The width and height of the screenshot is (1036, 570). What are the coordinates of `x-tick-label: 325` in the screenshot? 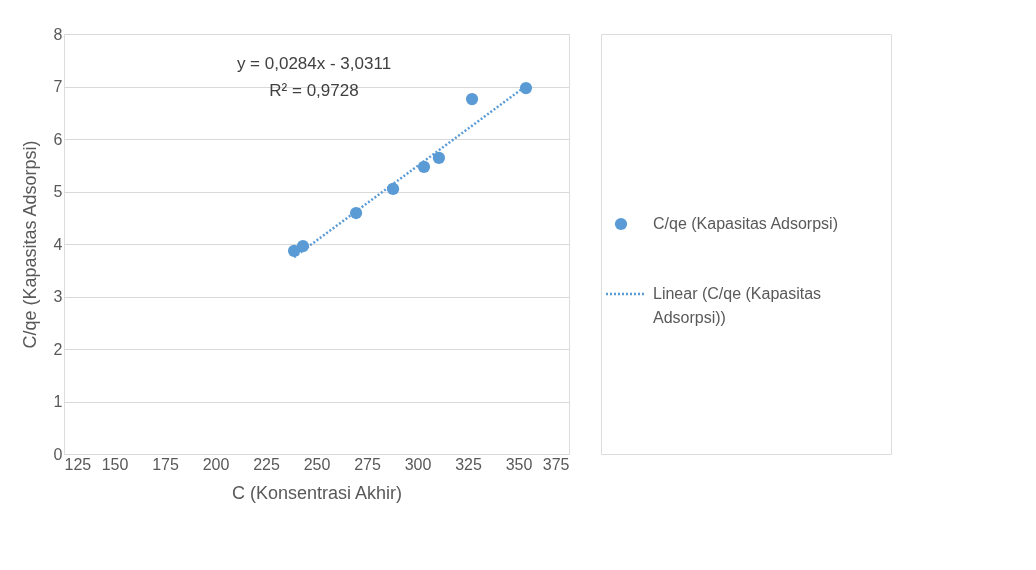 It's located at (468, 464).